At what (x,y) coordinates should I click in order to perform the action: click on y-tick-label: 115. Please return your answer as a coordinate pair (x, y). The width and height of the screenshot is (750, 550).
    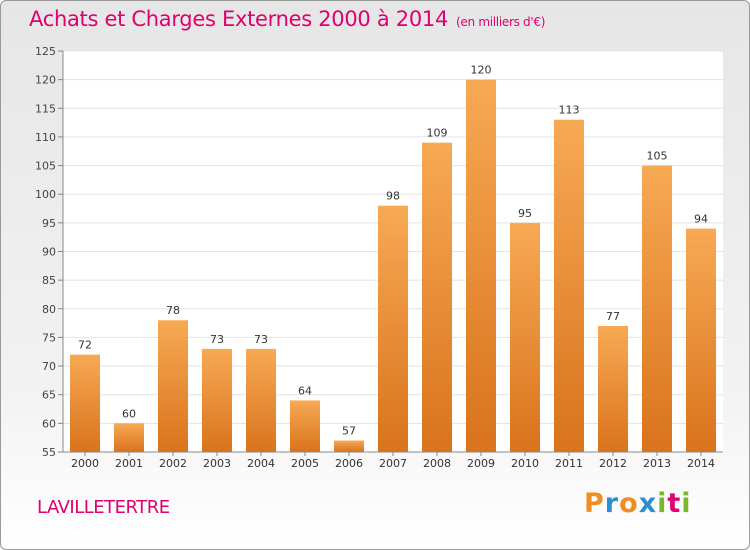
    Looking at the image, I should click on (45, 108).